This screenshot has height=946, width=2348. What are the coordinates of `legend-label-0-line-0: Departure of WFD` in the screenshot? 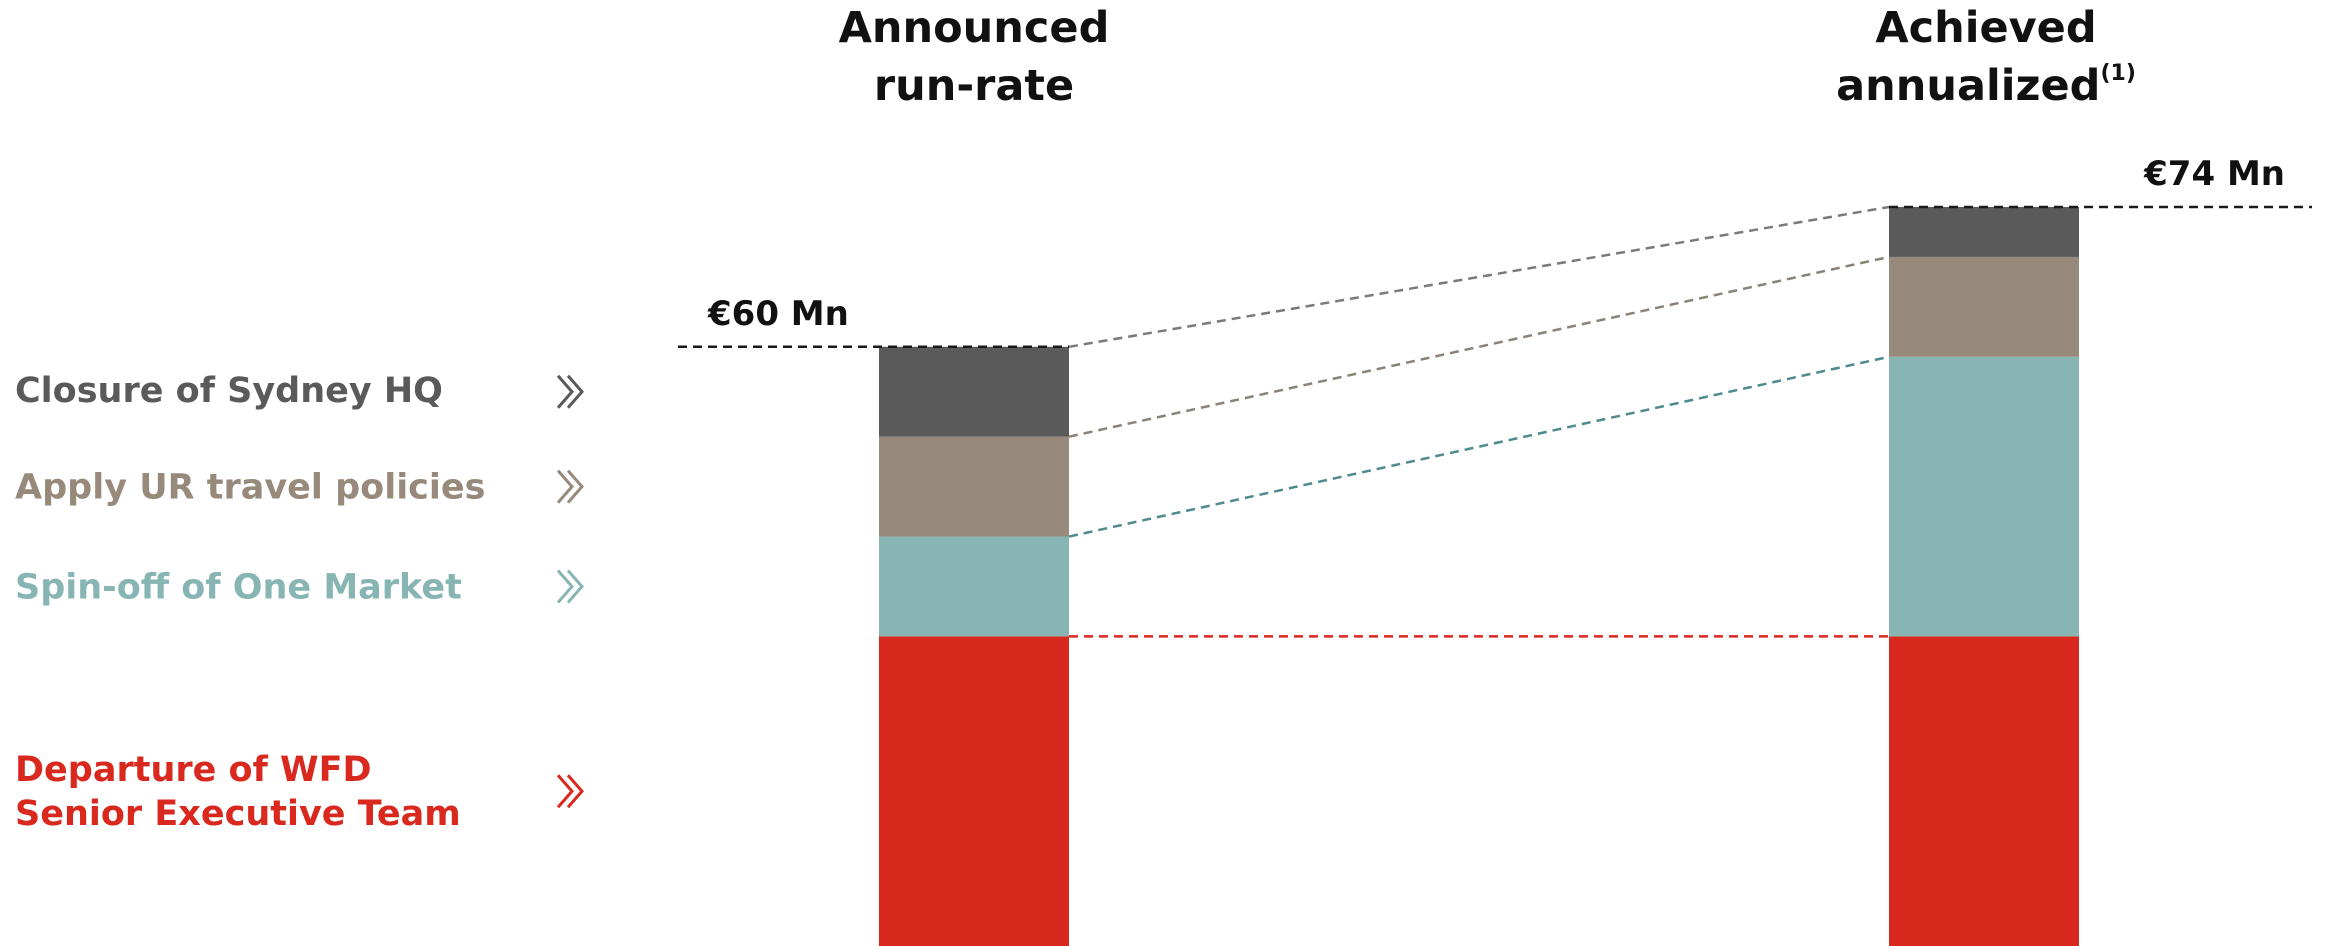 It's located at (193, 770).